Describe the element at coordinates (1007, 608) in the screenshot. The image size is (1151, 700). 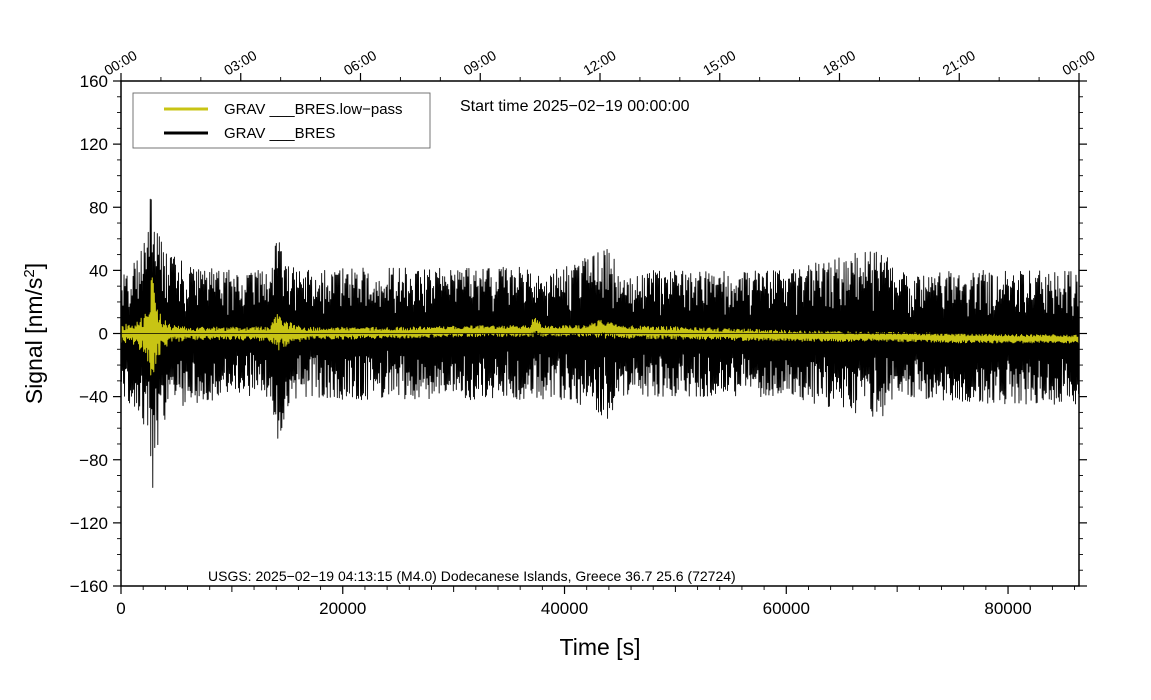
I see `x-tick-label: 80000` at that location.